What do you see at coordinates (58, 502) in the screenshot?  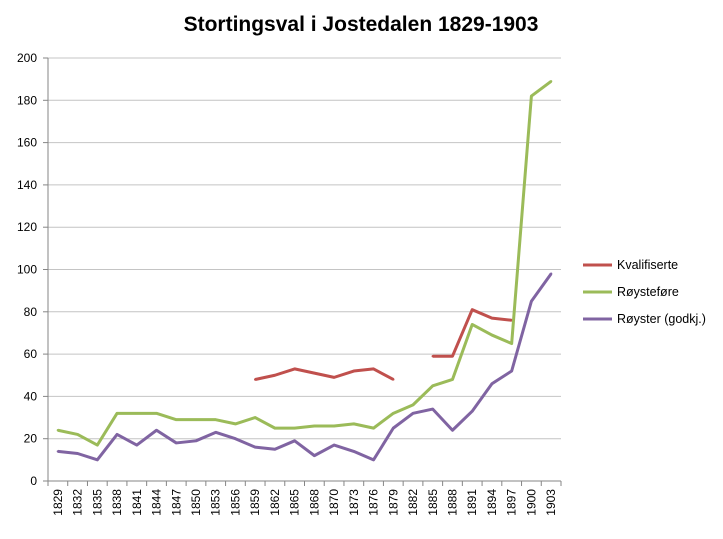 I see `x-tick-label: 1829` at bounding box center [58, 502].